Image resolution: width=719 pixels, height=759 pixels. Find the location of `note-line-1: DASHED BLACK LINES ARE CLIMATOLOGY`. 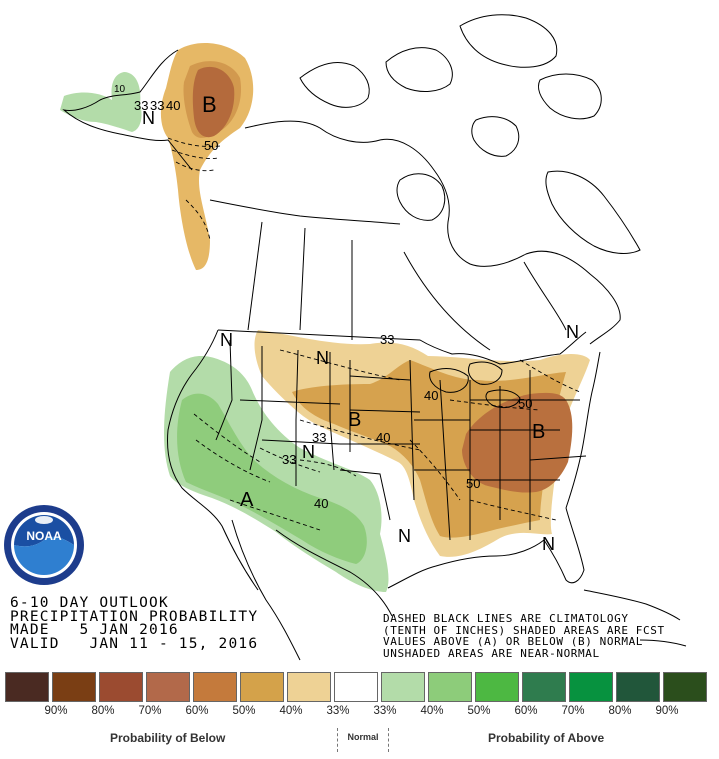

note-line-1: DASHED BLACK LINES ARE CLIMATOLOGY is located at coordinates (506, 618).